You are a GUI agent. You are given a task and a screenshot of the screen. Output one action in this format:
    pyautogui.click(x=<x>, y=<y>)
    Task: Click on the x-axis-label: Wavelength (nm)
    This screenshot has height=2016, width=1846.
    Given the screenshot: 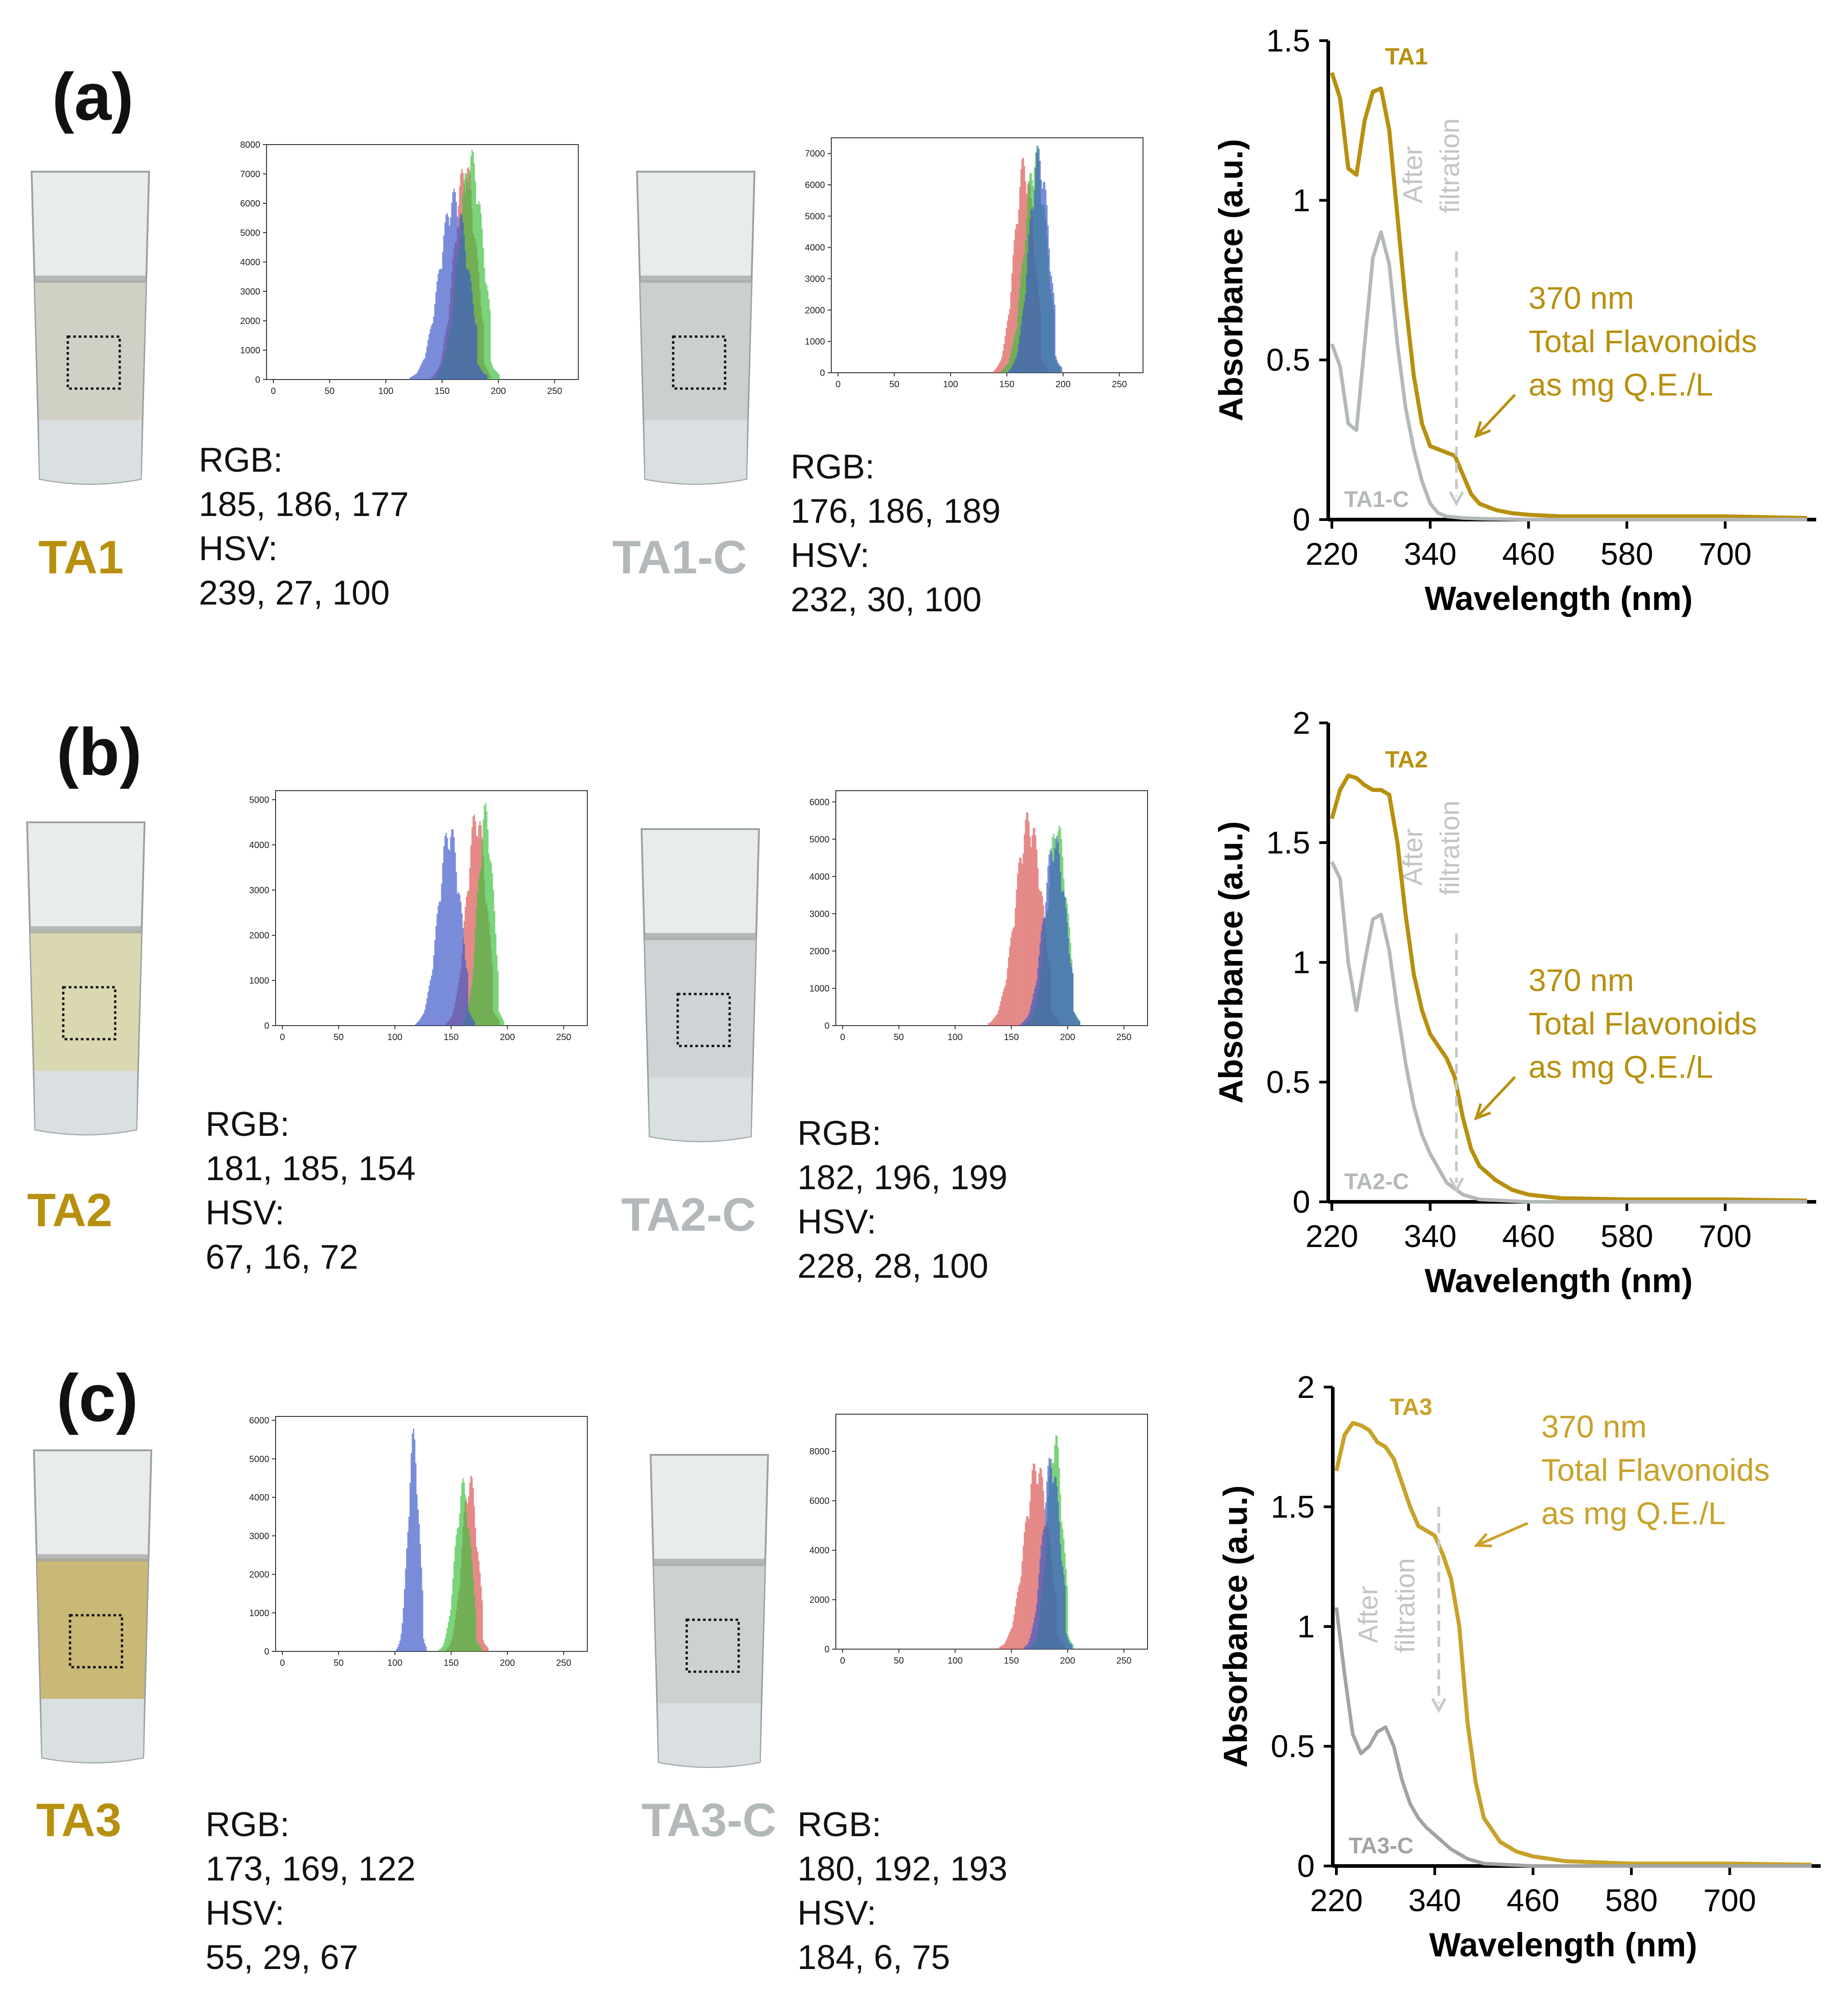 What is the action you would take?
    pyautogui.click(x=1558, y=1280)
    